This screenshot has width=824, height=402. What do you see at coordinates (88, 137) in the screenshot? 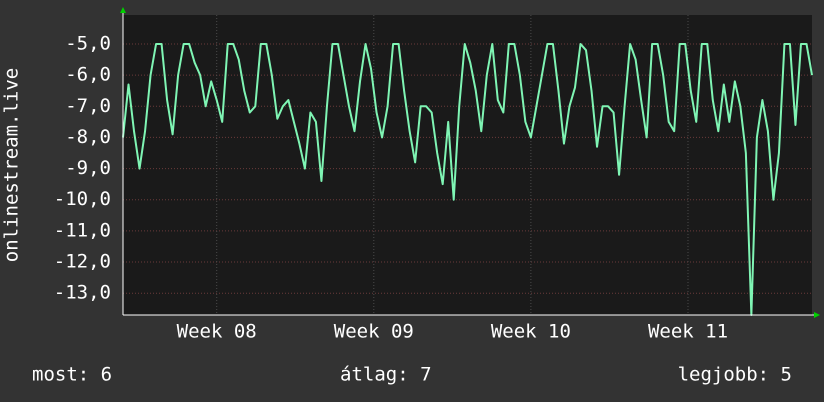
I see `y-tick-label: -8,0` at bounding box center [88, 137].